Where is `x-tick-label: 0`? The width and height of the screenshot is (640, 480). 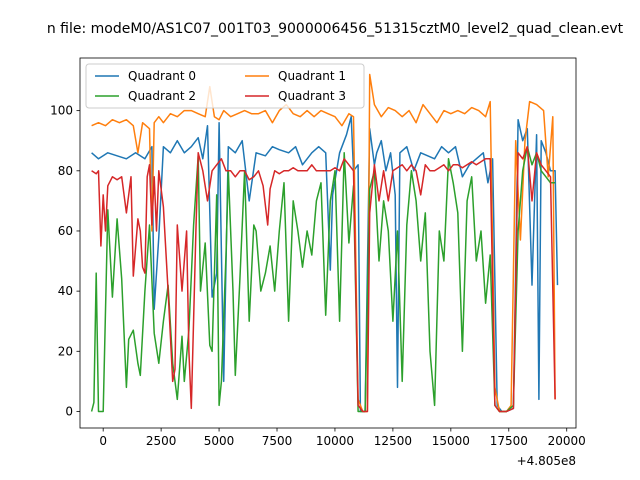
x-tick-label: 0 is located at coordinates (103, 441).